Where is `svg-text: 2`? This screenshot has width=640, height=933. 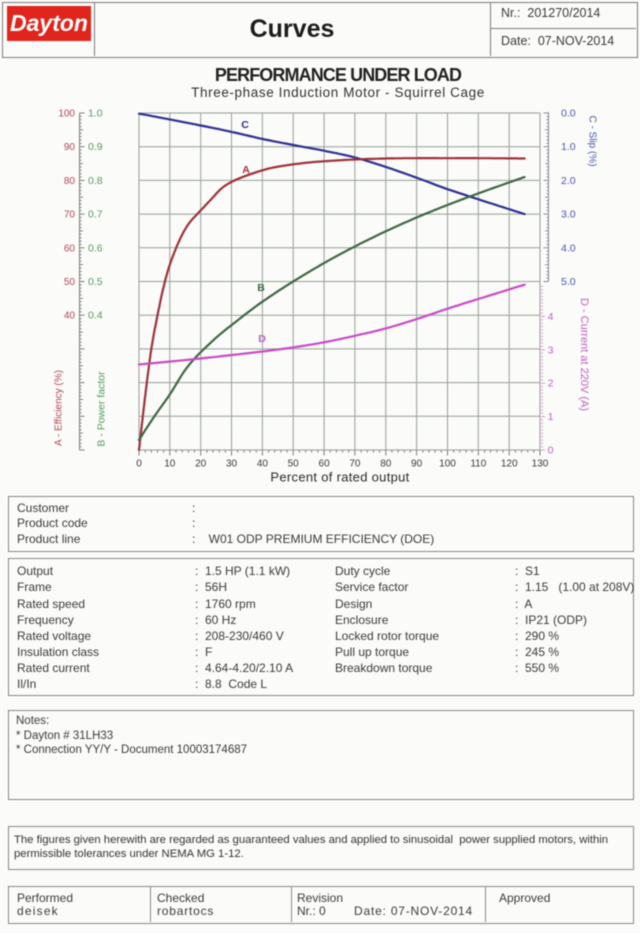
svg-text: 2 is located at coordinates (551, 384).